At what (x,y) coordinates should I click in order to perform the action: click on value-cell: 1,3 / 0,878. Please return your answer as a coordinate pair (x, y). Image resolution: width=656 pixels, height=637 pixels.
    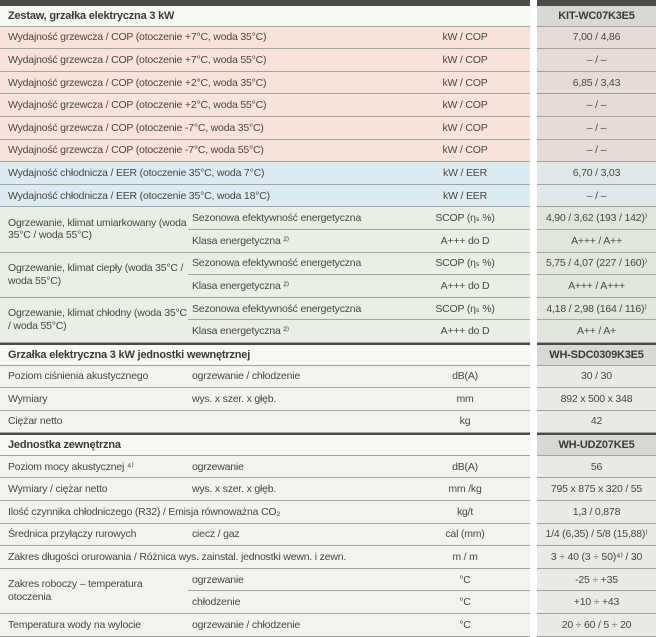
    Looking at the image, I should click on (596, 512).